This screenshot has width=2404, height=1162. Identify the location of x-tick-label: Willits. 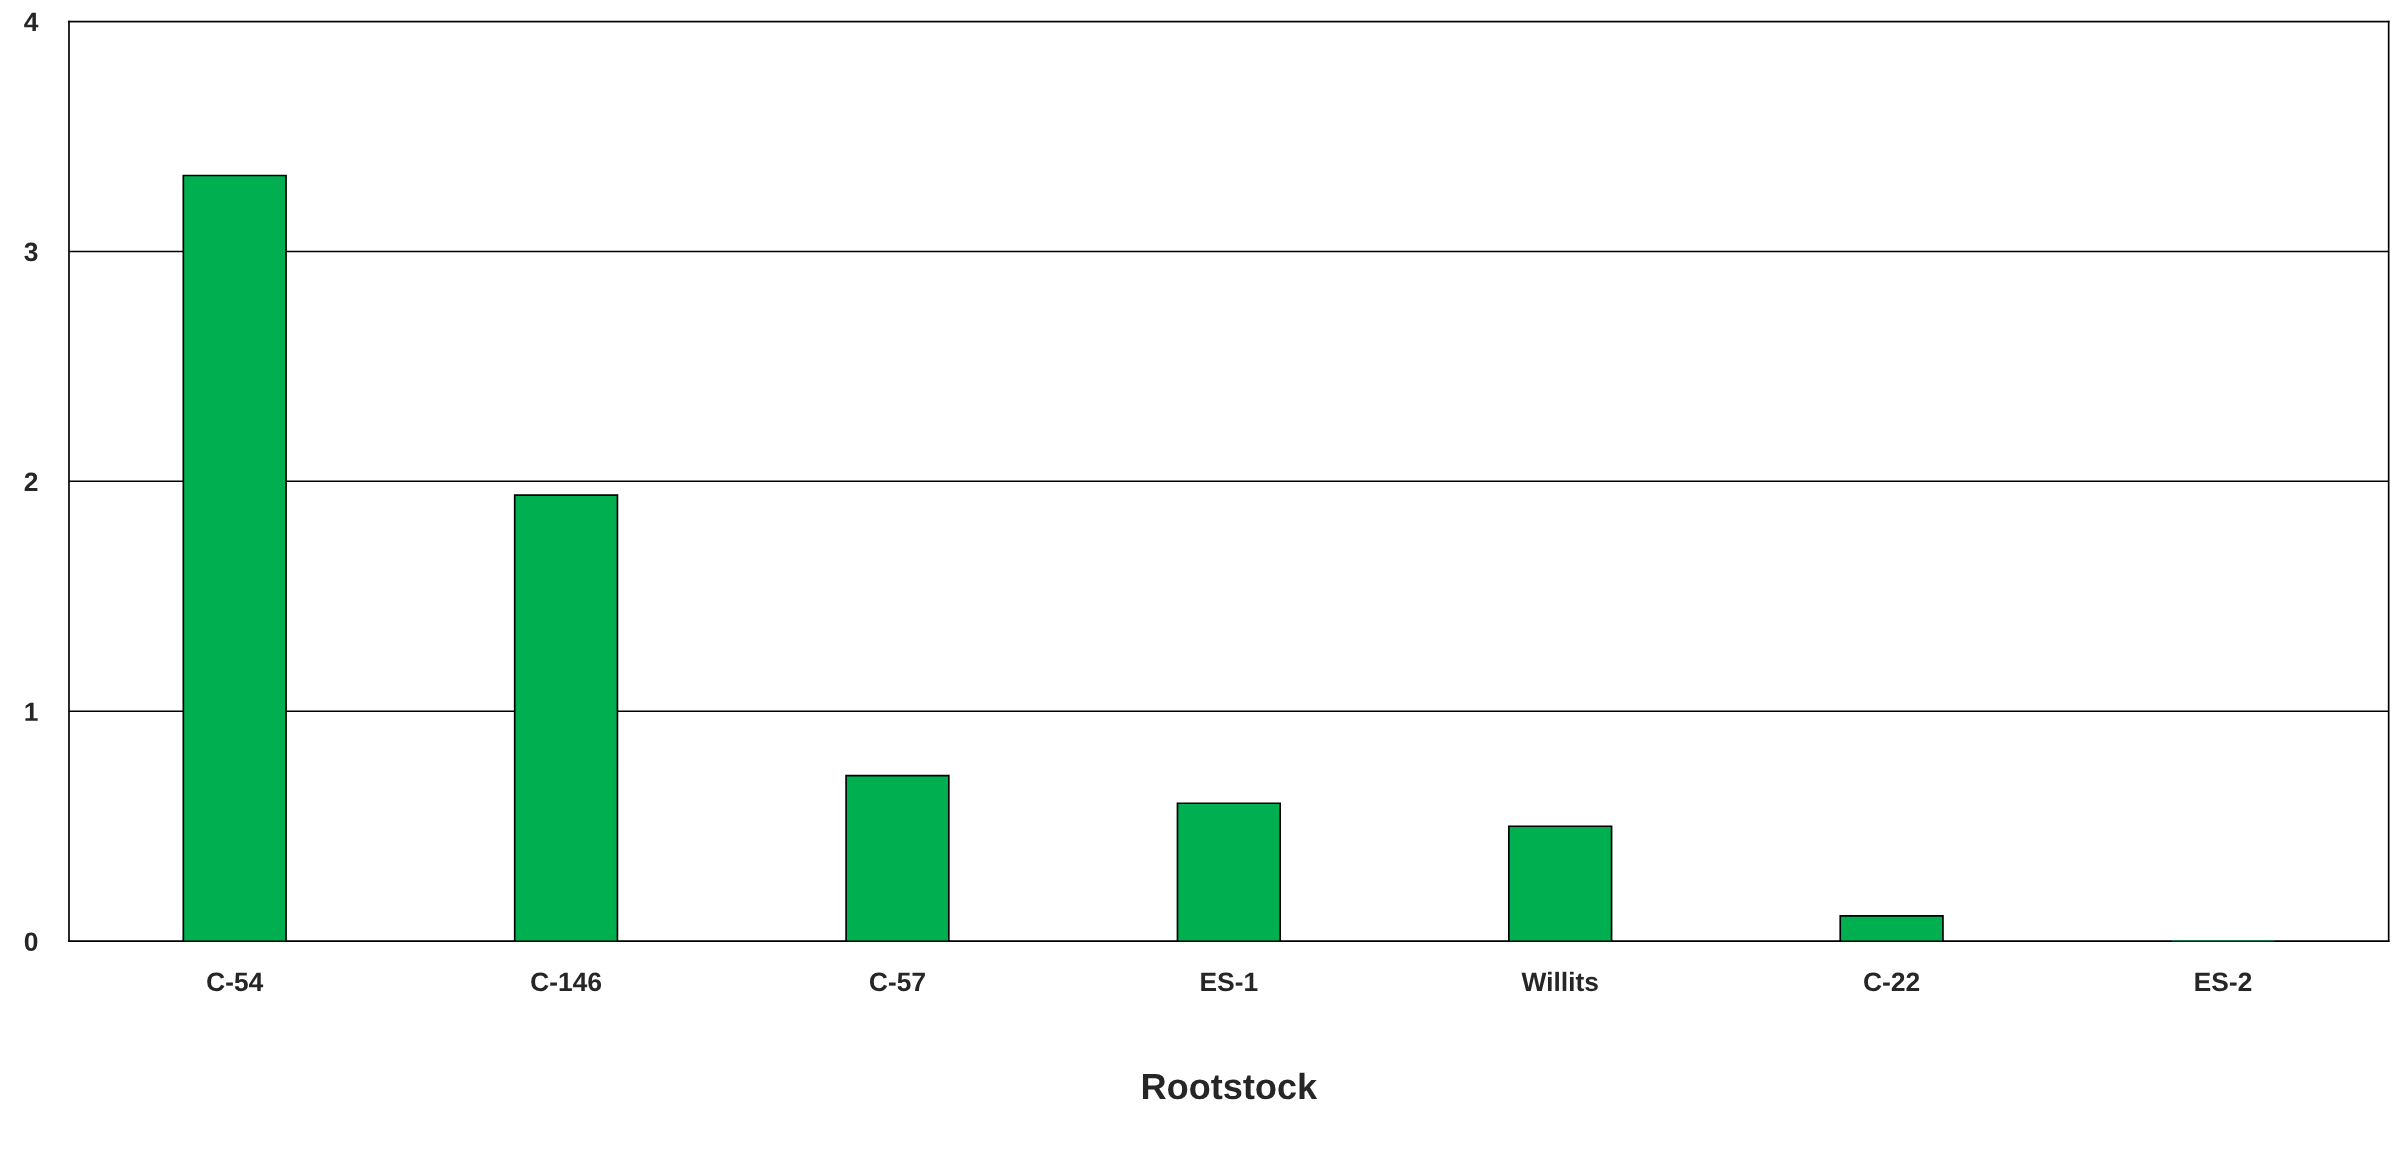
(1559, 981).